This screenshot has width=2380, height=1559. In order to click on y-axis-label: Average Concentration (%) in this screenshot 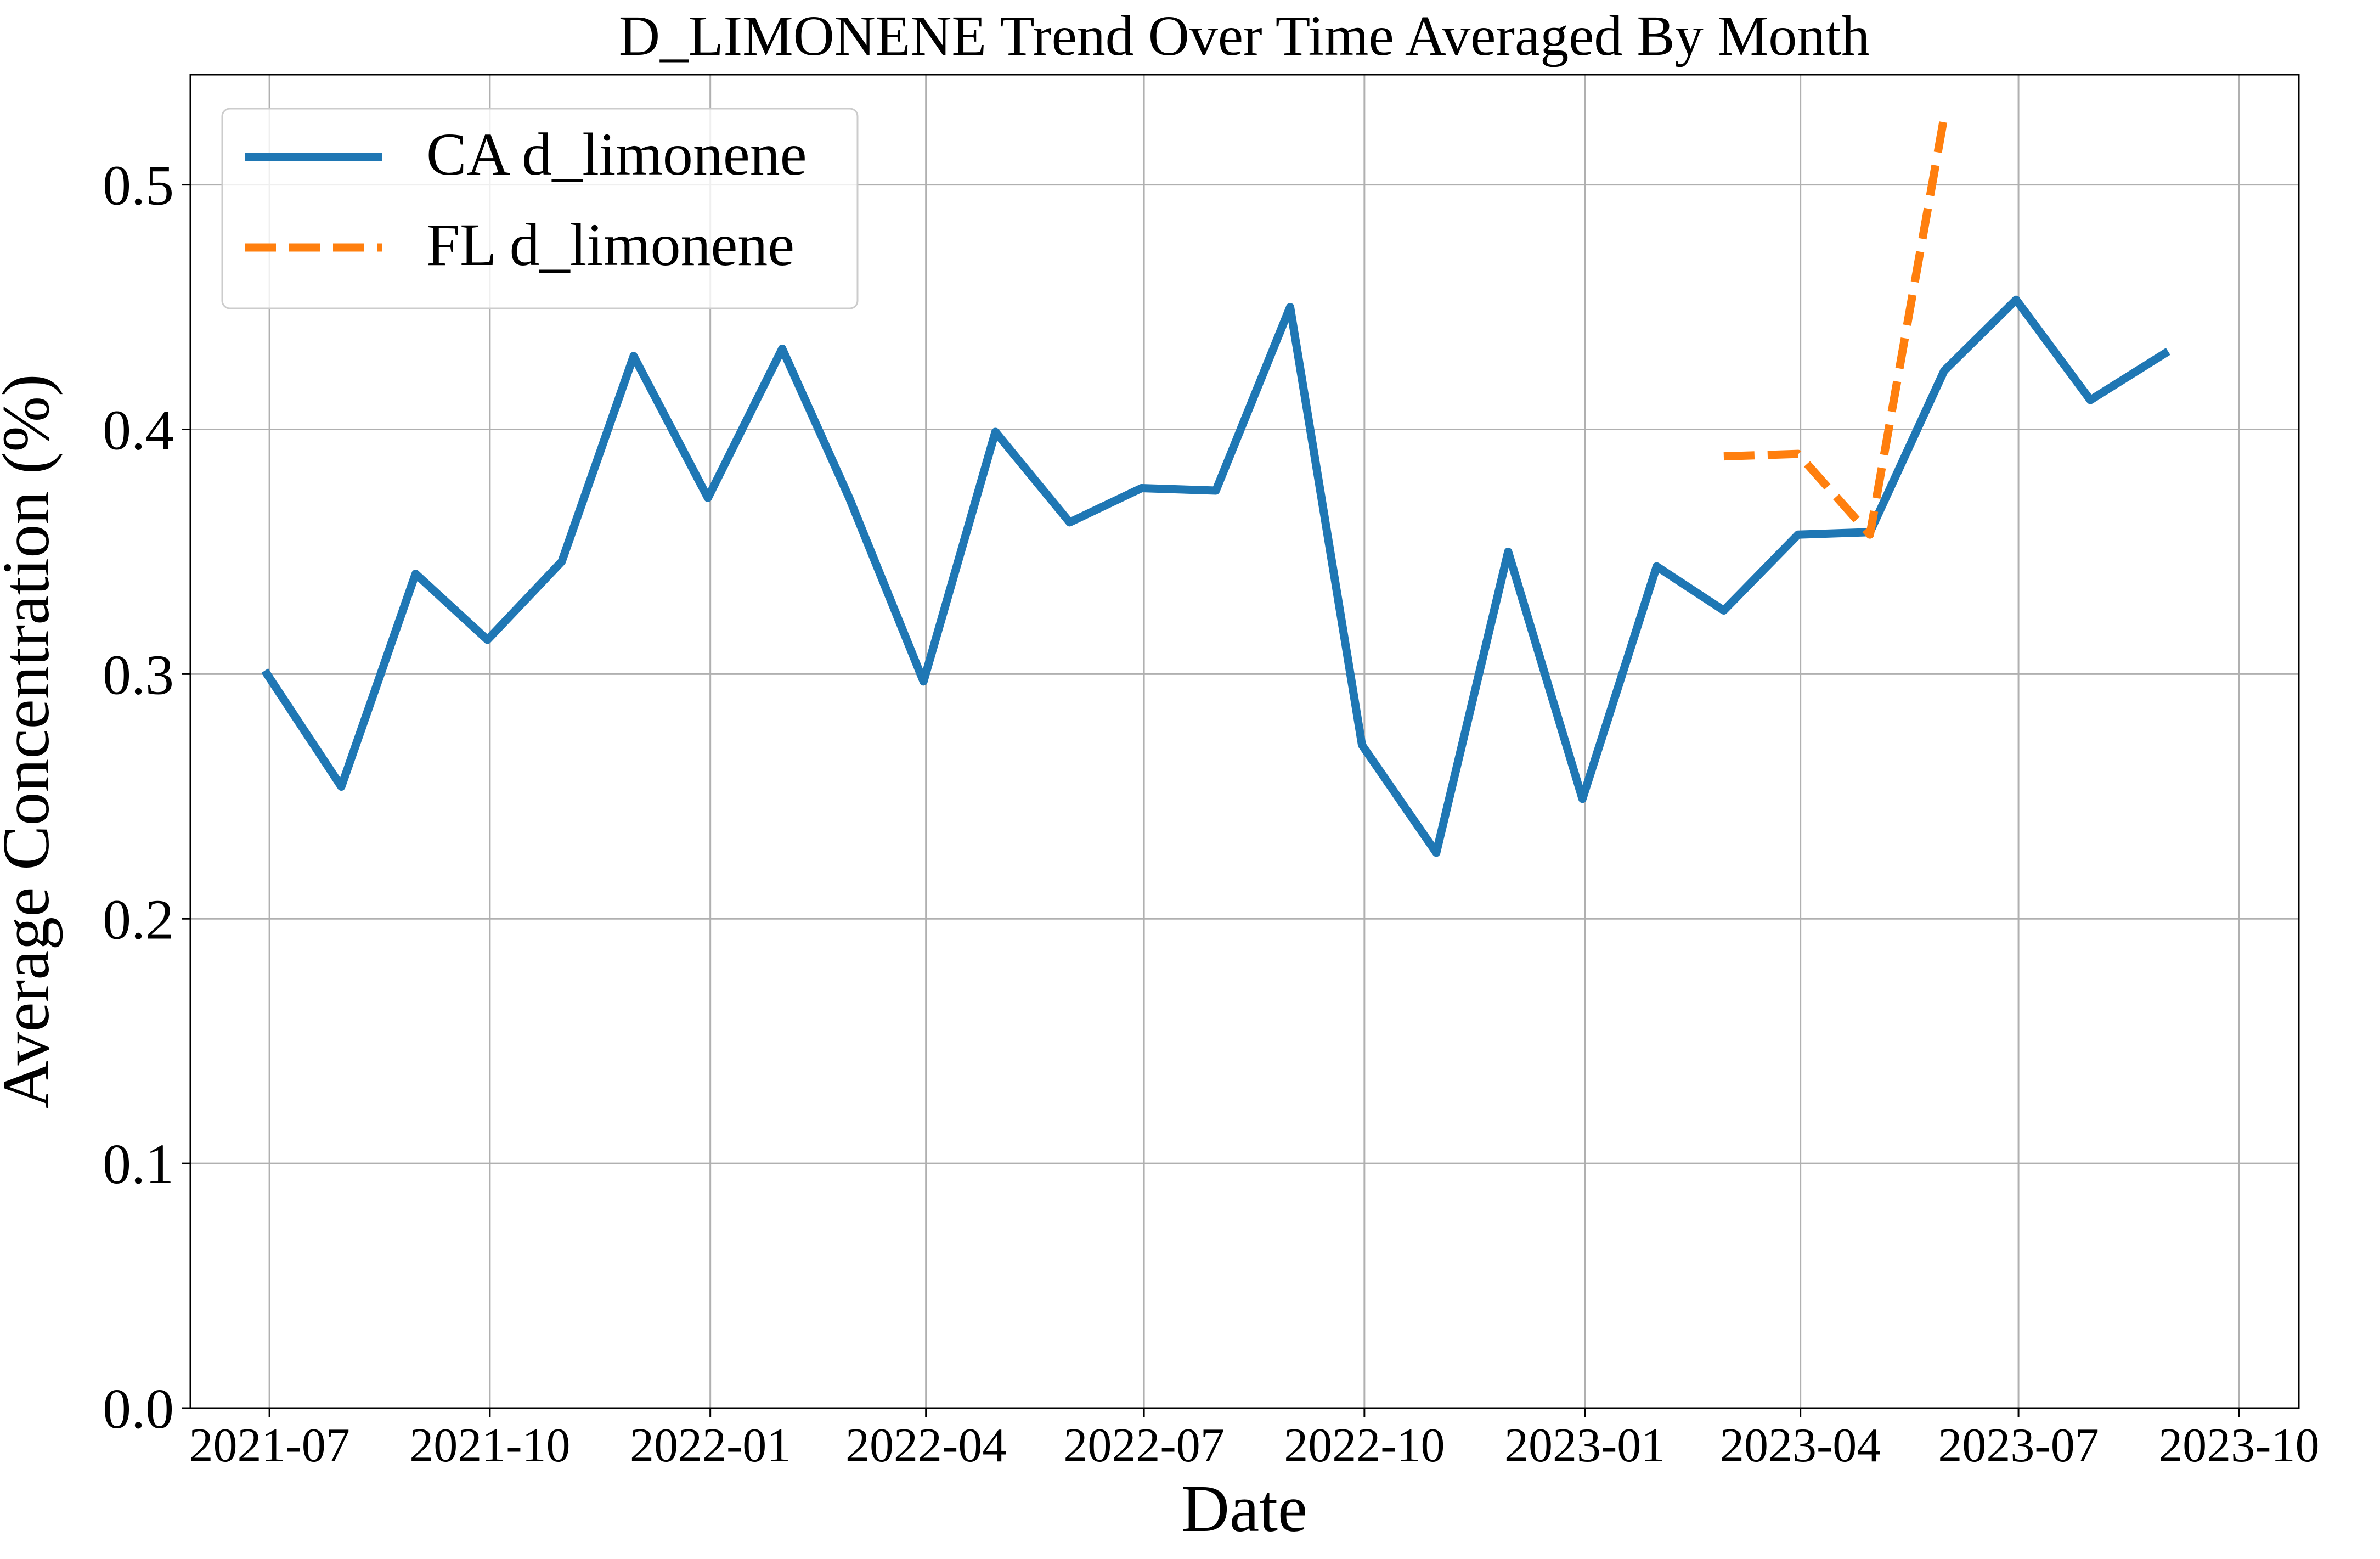, I will do `click(32, 741)`.